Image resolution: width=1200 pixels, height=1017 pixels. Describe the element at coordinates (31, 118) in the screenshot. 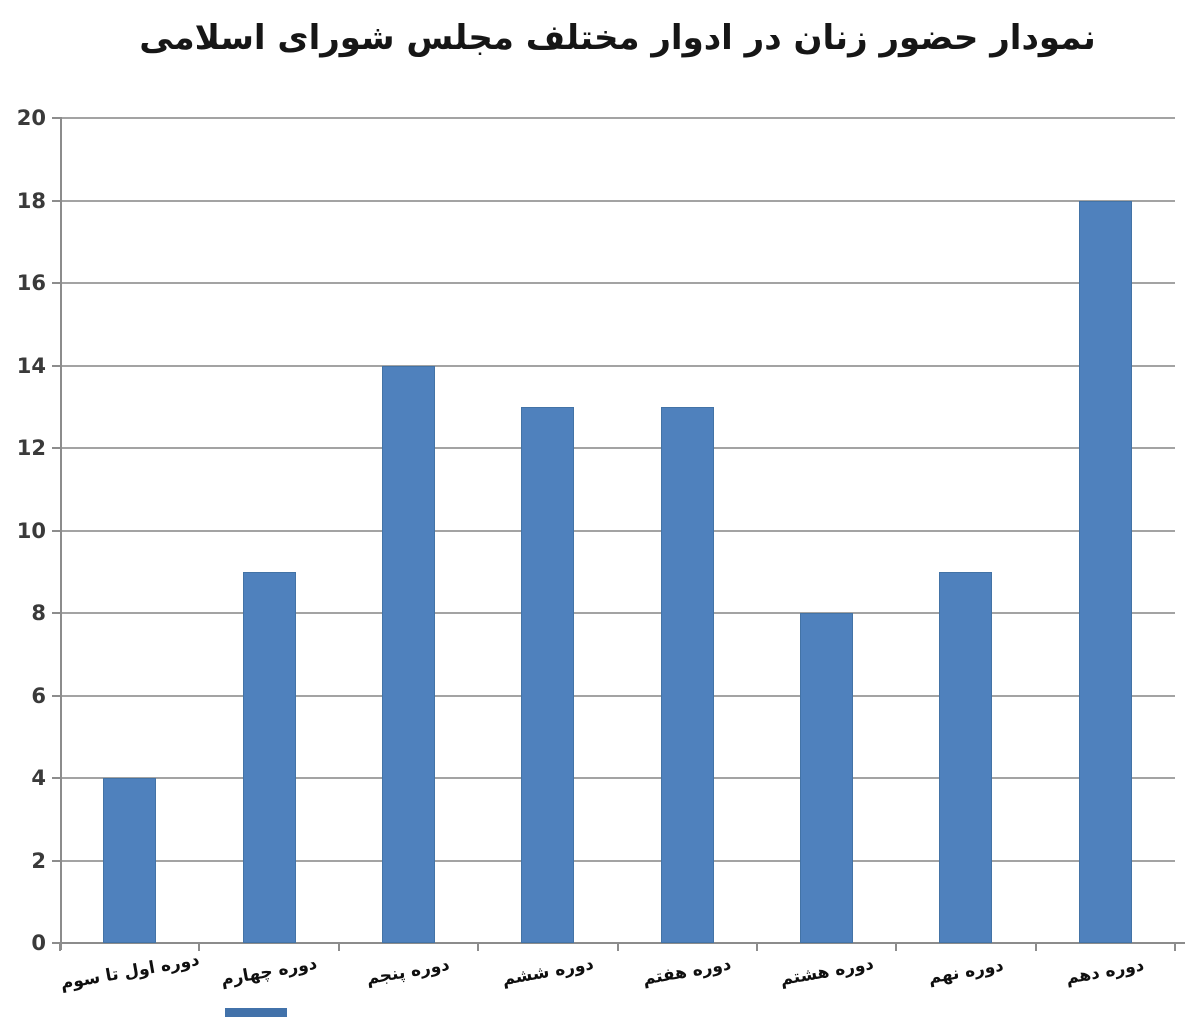

I see `y-tick-label-20: 20` at that location.